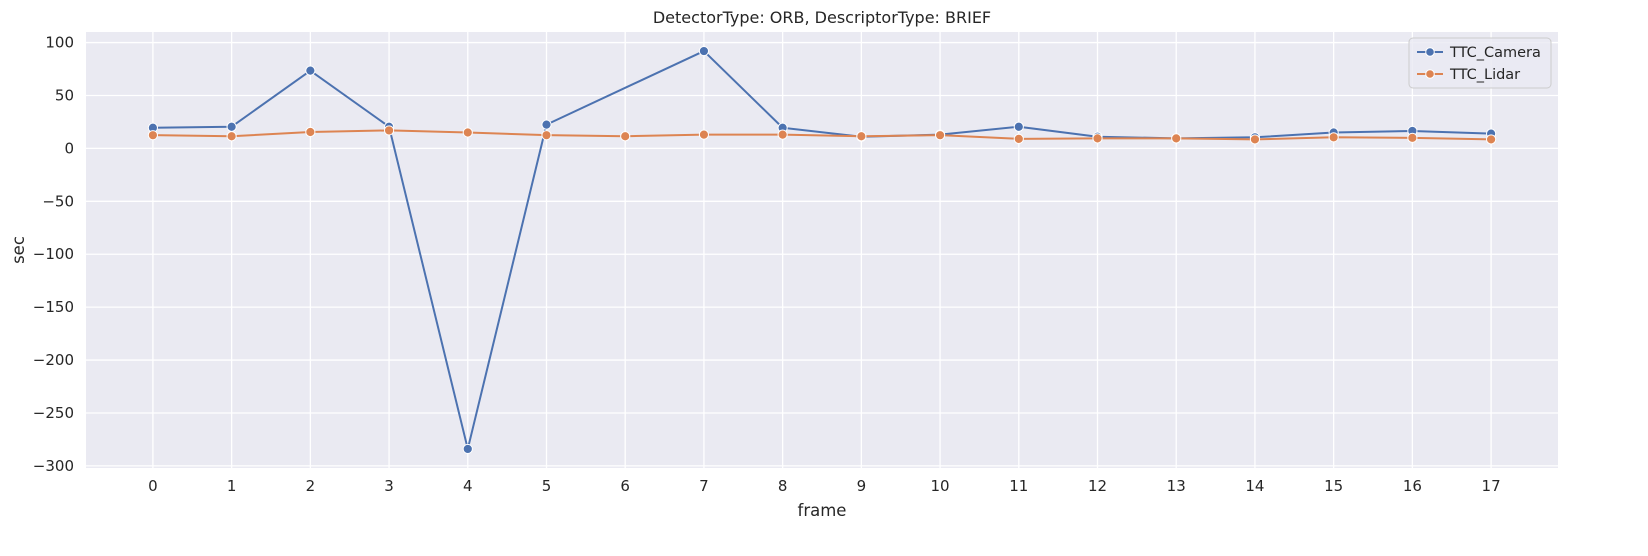 This screenshot has width=1648, height=556. What do you see at coordinates (232, 486) in the screenshot?
I see `x-tick-label: 1` at bounding box center [232, 486].